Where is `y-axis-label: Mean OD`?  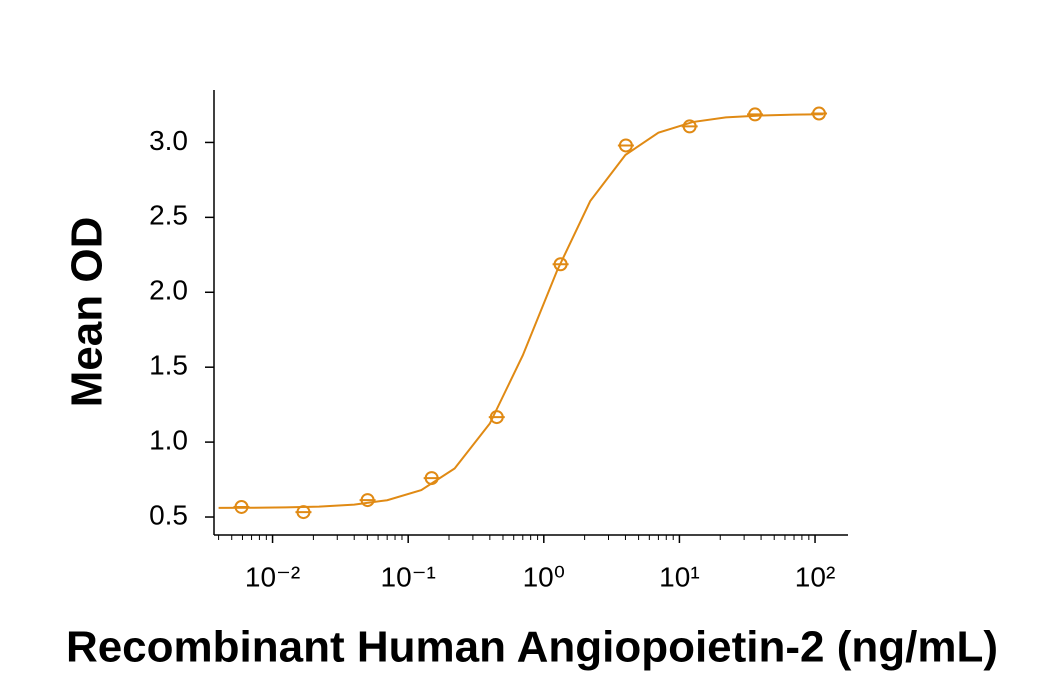
y-axis-label: Mean OD is located at coordinates (87, 312).